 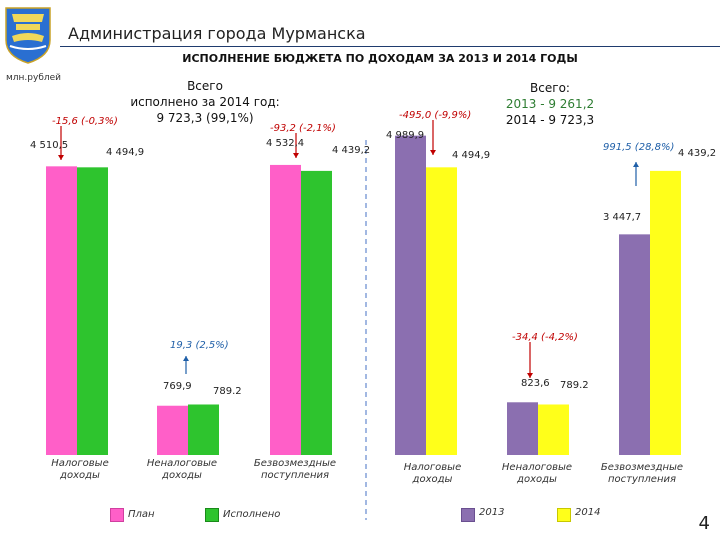 I want to click on right-value-label-1-1: 789.2, so click(x=574, y=385).